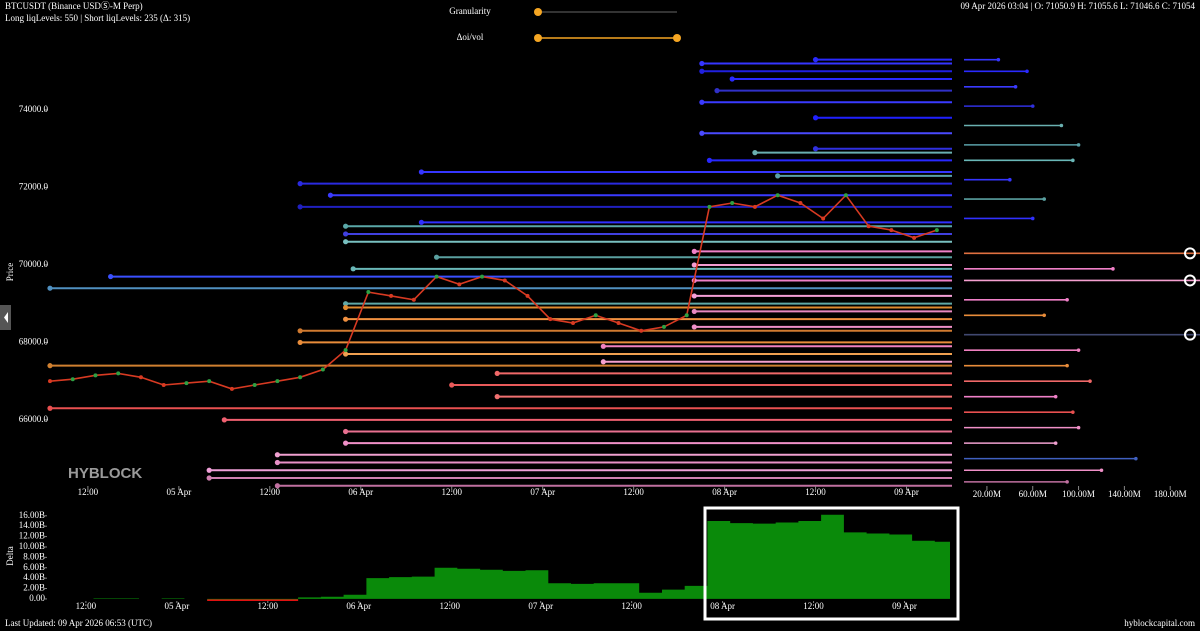 The width and height of the screenshot is (1200, 631). What do you see at coordinates (34, 577) in the screenshot?
I see `y-tick-label: 4.00B` at bounding box center [34, 577].